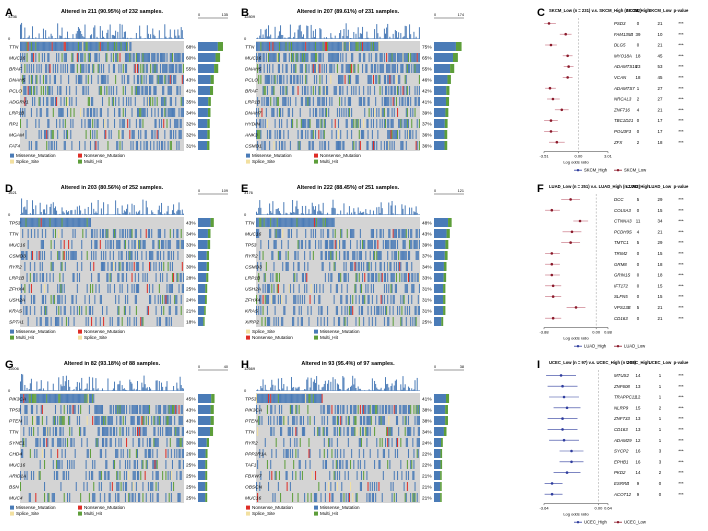 The width and height of the screenshot is (708, 531). What do you see at coordinates (191, 245) in the screenshot?
I see `percent-label: 33%` at bounding box center [191, 245].